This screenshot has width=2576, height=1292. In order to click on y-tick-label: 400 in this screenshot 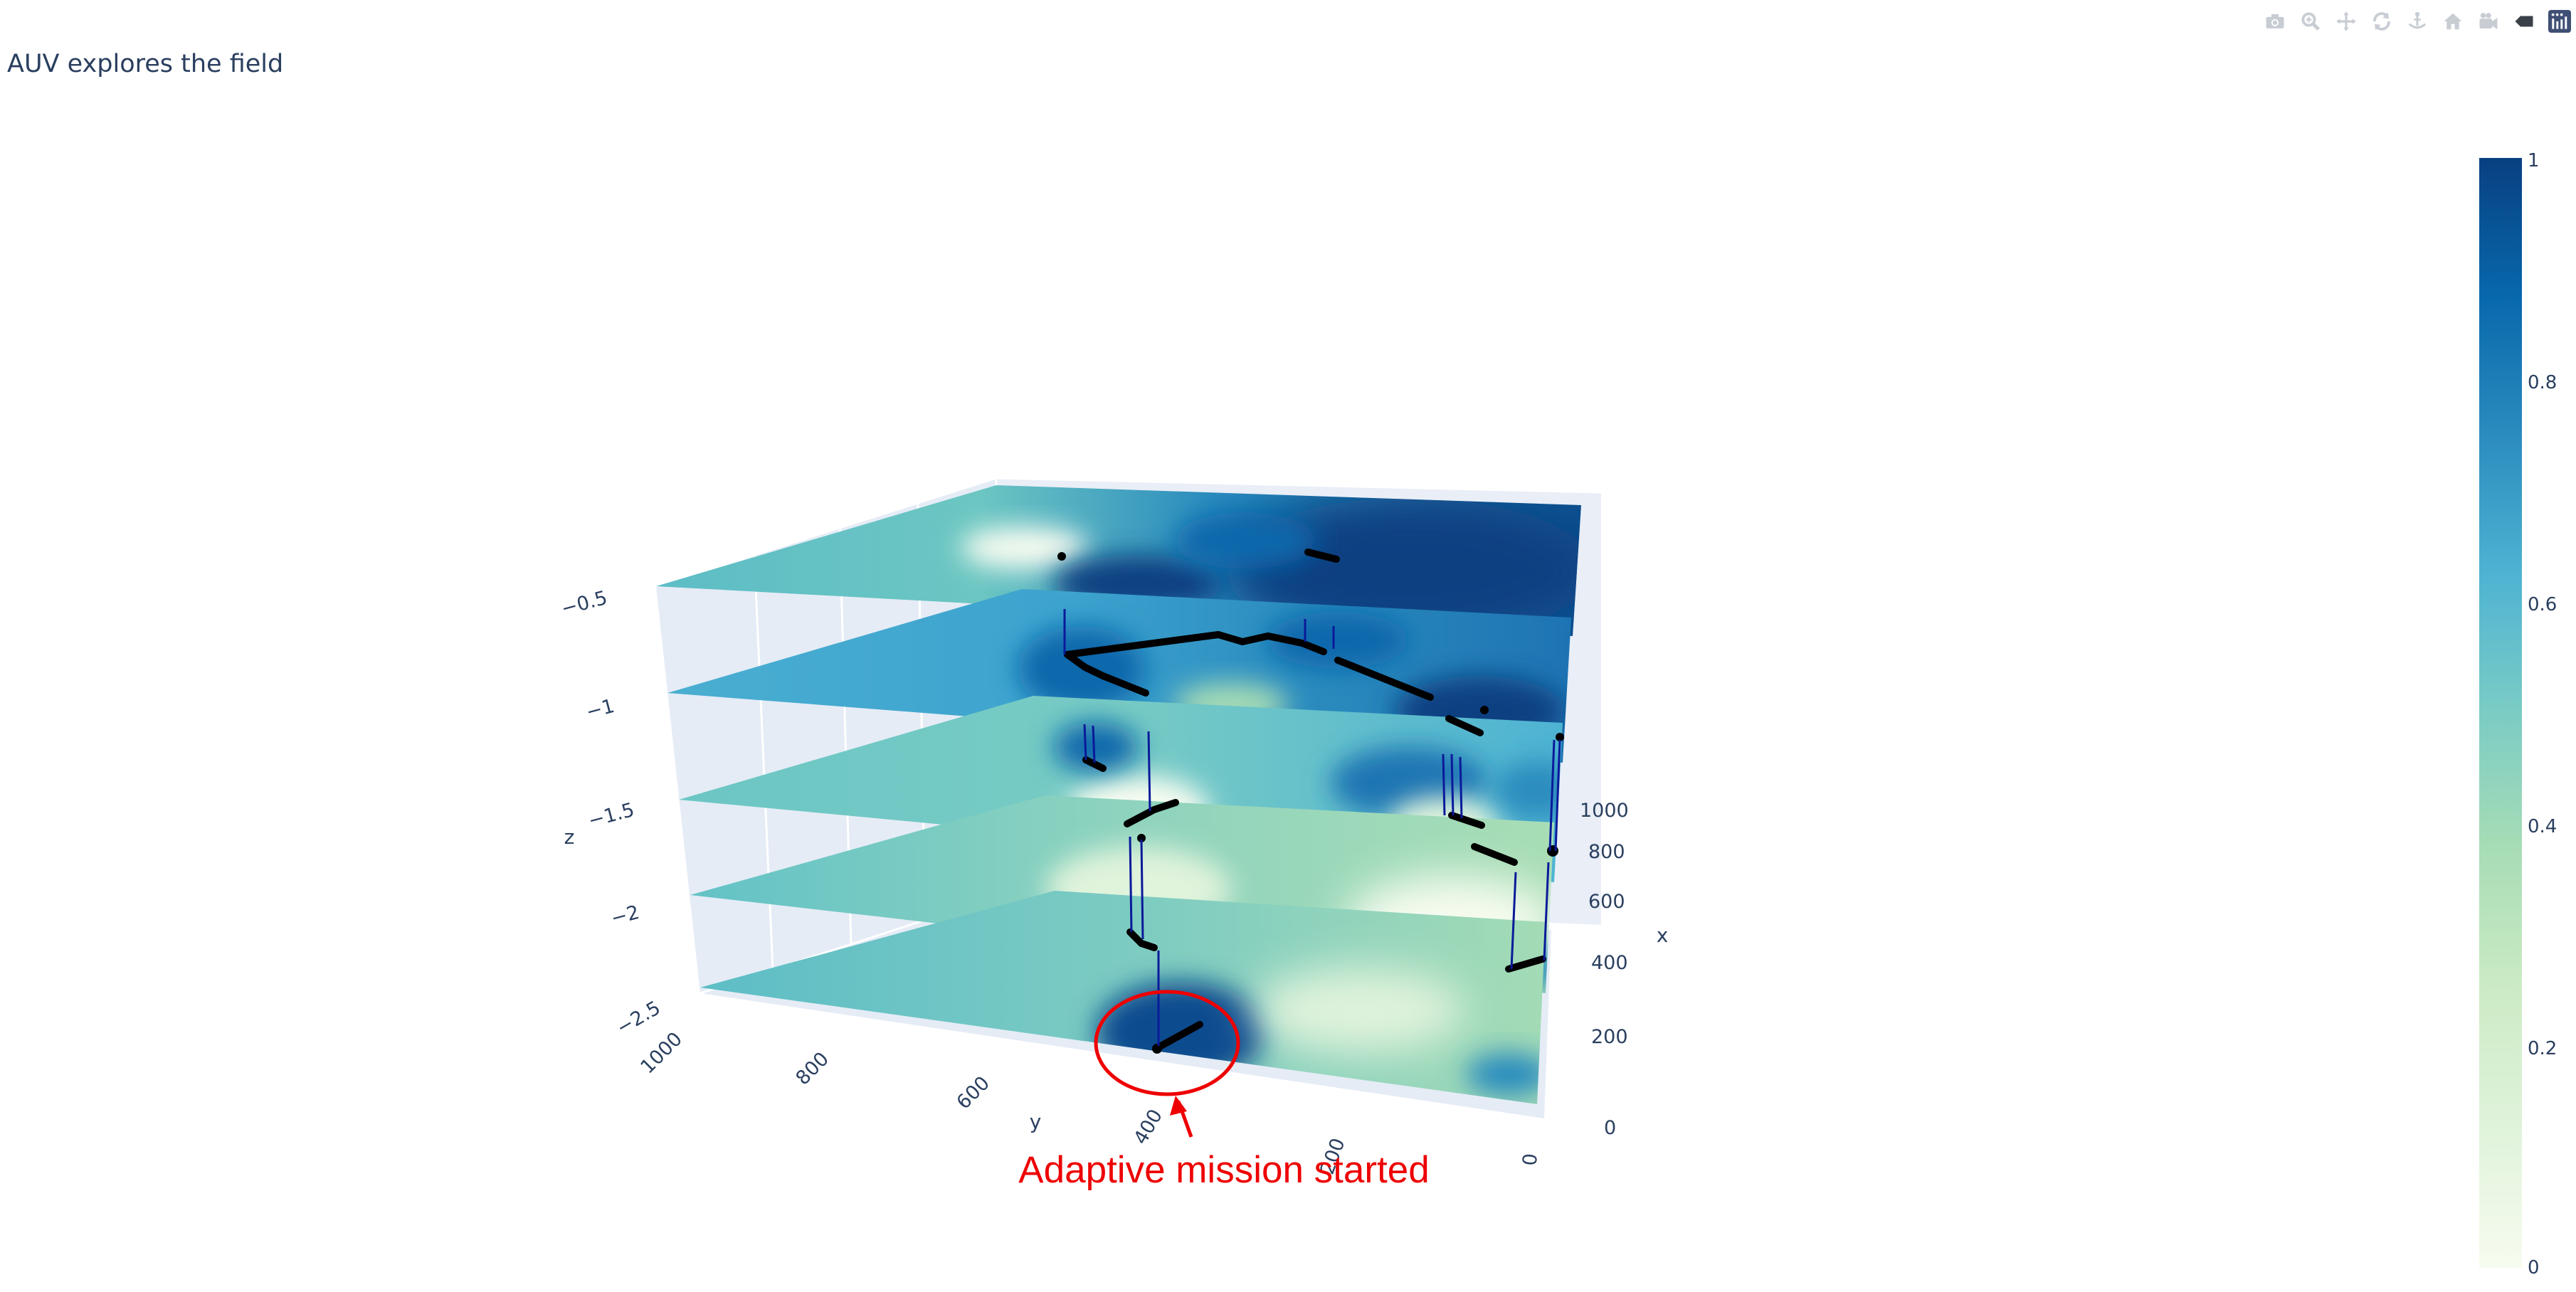, I will do `click(1148, 1127)`.